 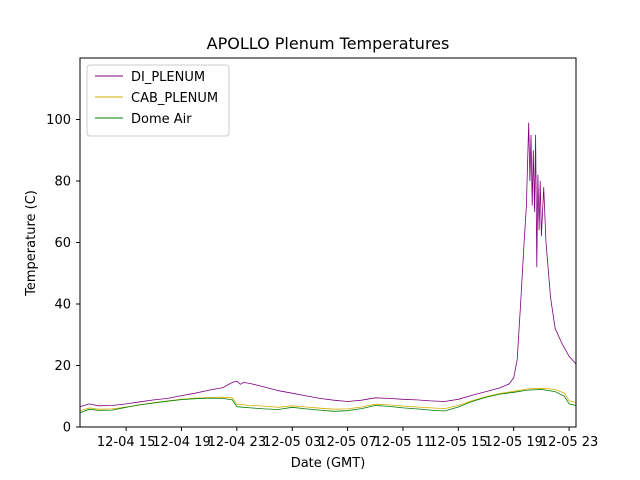 I want to click on y-axis: 0 20 40 60 80 100, so click(x=63, y=274).